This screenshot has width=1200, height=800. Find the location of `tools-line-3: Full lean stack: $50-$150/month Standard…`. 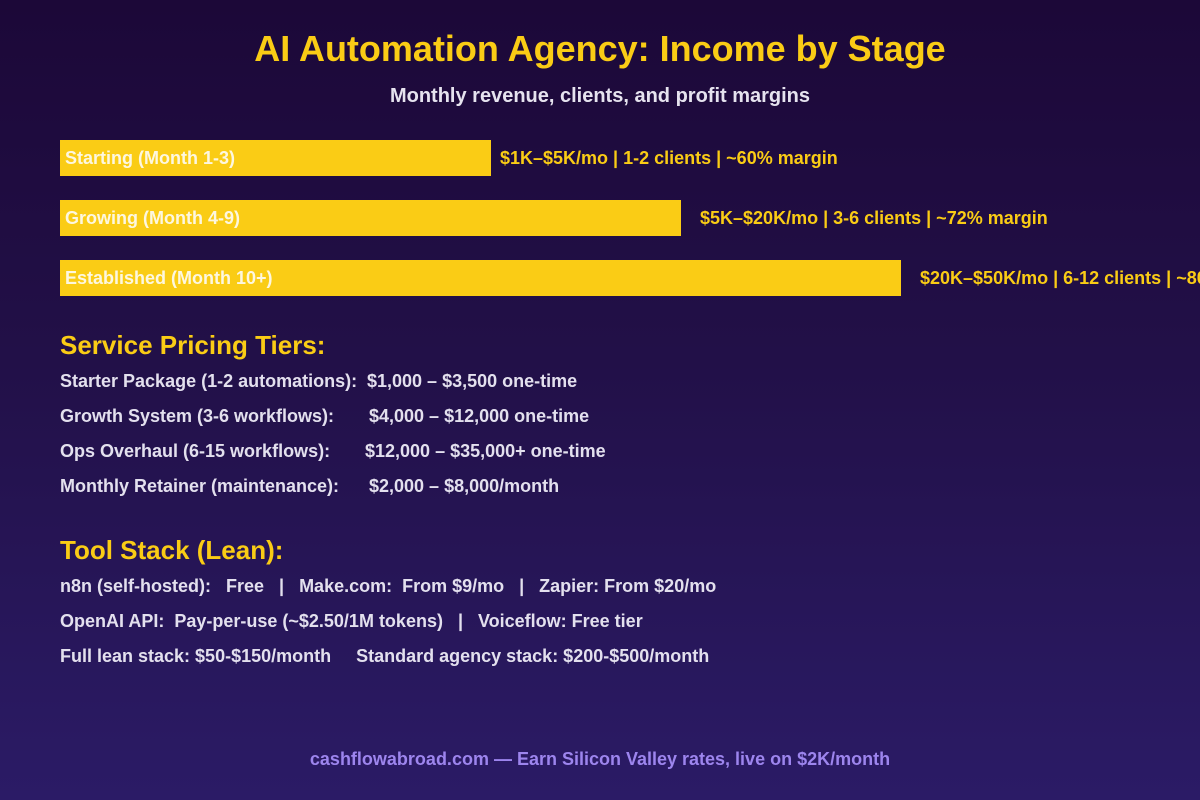

tools-line-3: Full lean stack: $50-$150/month Standard… is located at coordinates (385, 656).